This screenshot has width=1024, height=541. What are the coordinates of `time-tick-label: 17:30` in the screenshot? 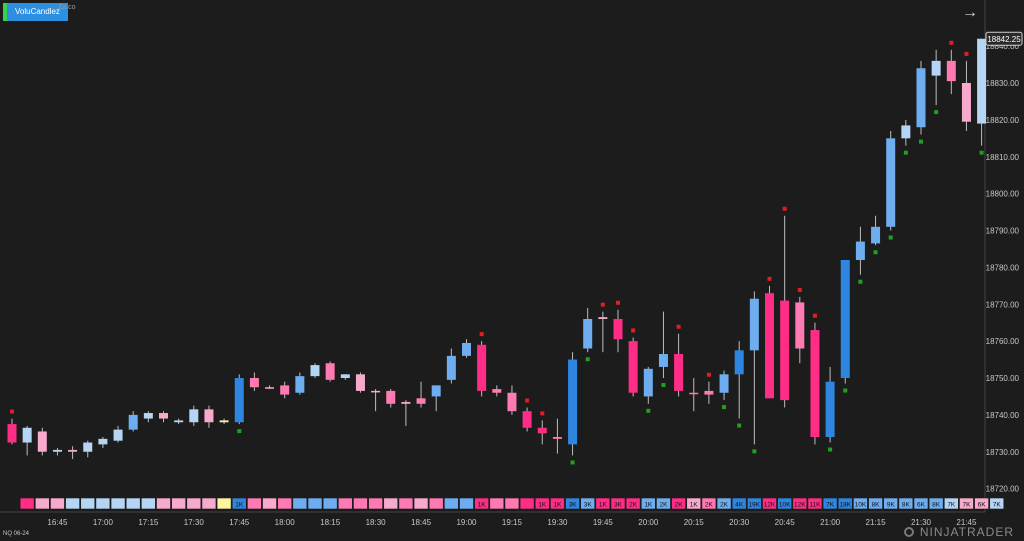 It's located at (194, 522).